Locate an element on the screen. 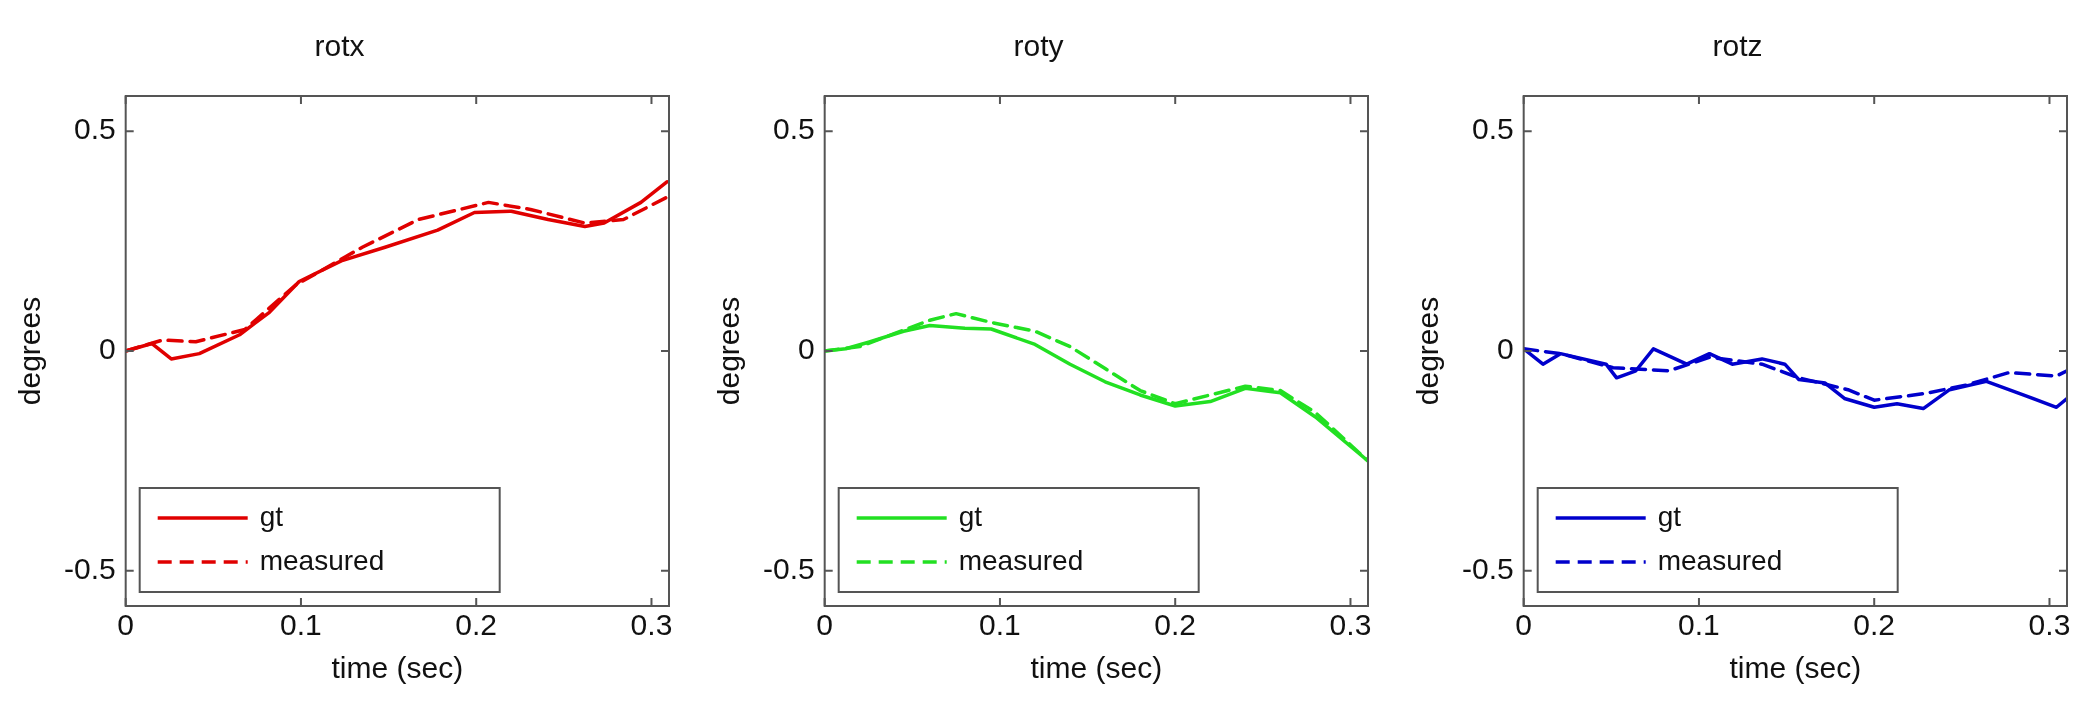  chart-title: rotz is located at coordinates (1737, 46).